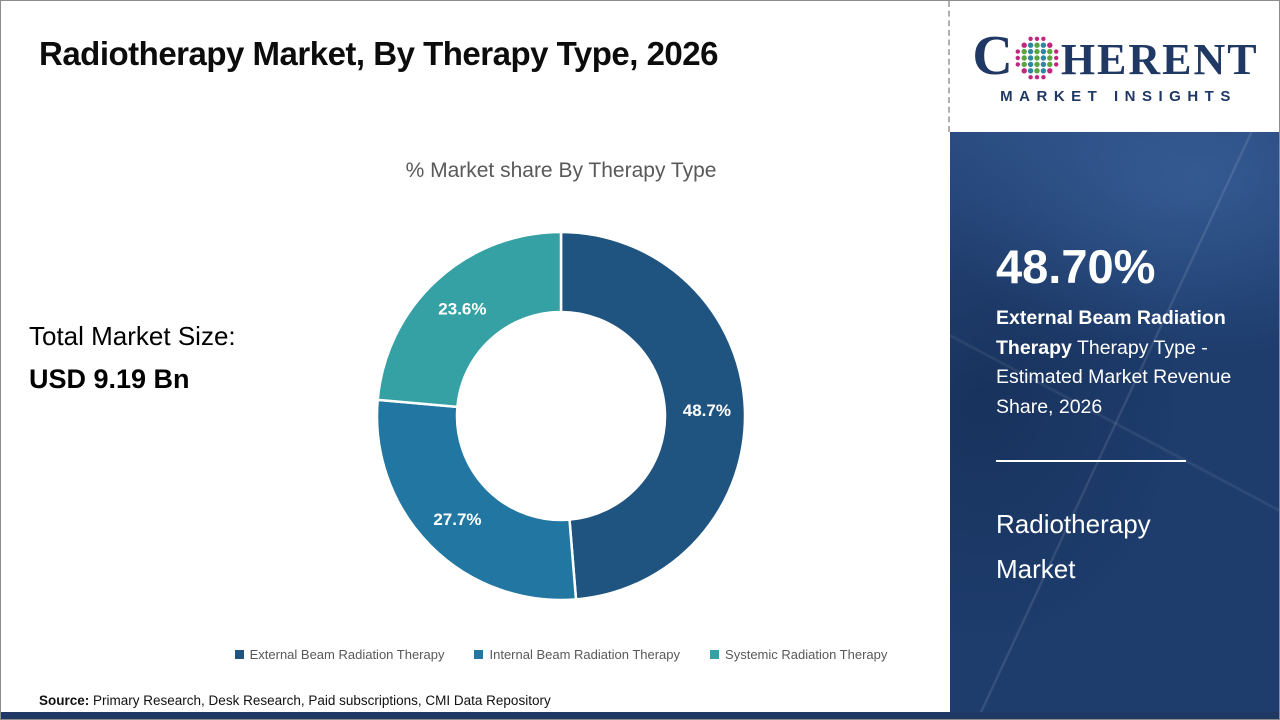 The height and width of the screenshot is (720, 1280). Describe the element at coordinates (707, 410) in the screenshot. I see `donut-data-label: 48.7%` at that location.